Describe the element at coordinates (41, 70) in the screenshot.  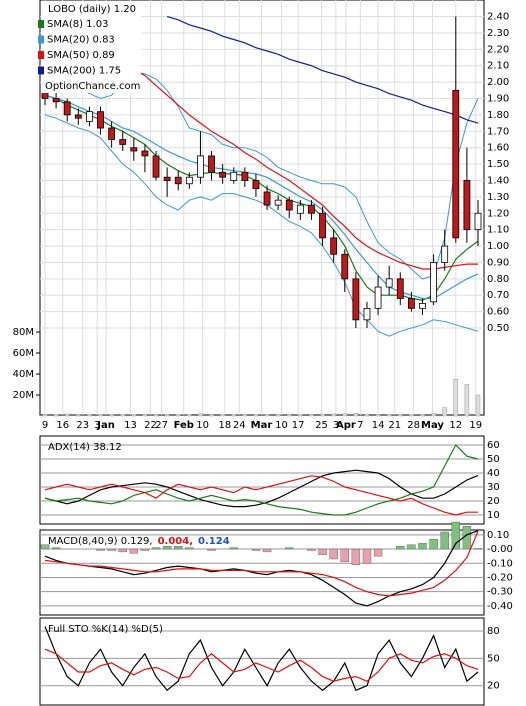
I see `legend-swatch` at that location.